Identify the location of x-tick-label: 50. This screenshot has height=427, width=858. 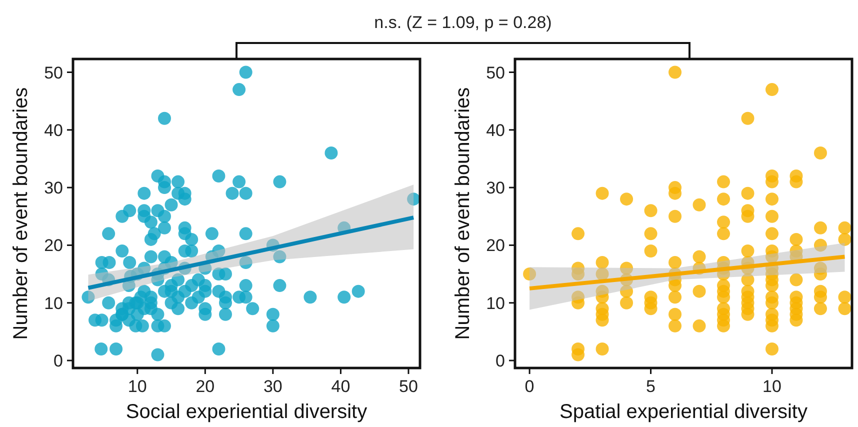
(408, 386).